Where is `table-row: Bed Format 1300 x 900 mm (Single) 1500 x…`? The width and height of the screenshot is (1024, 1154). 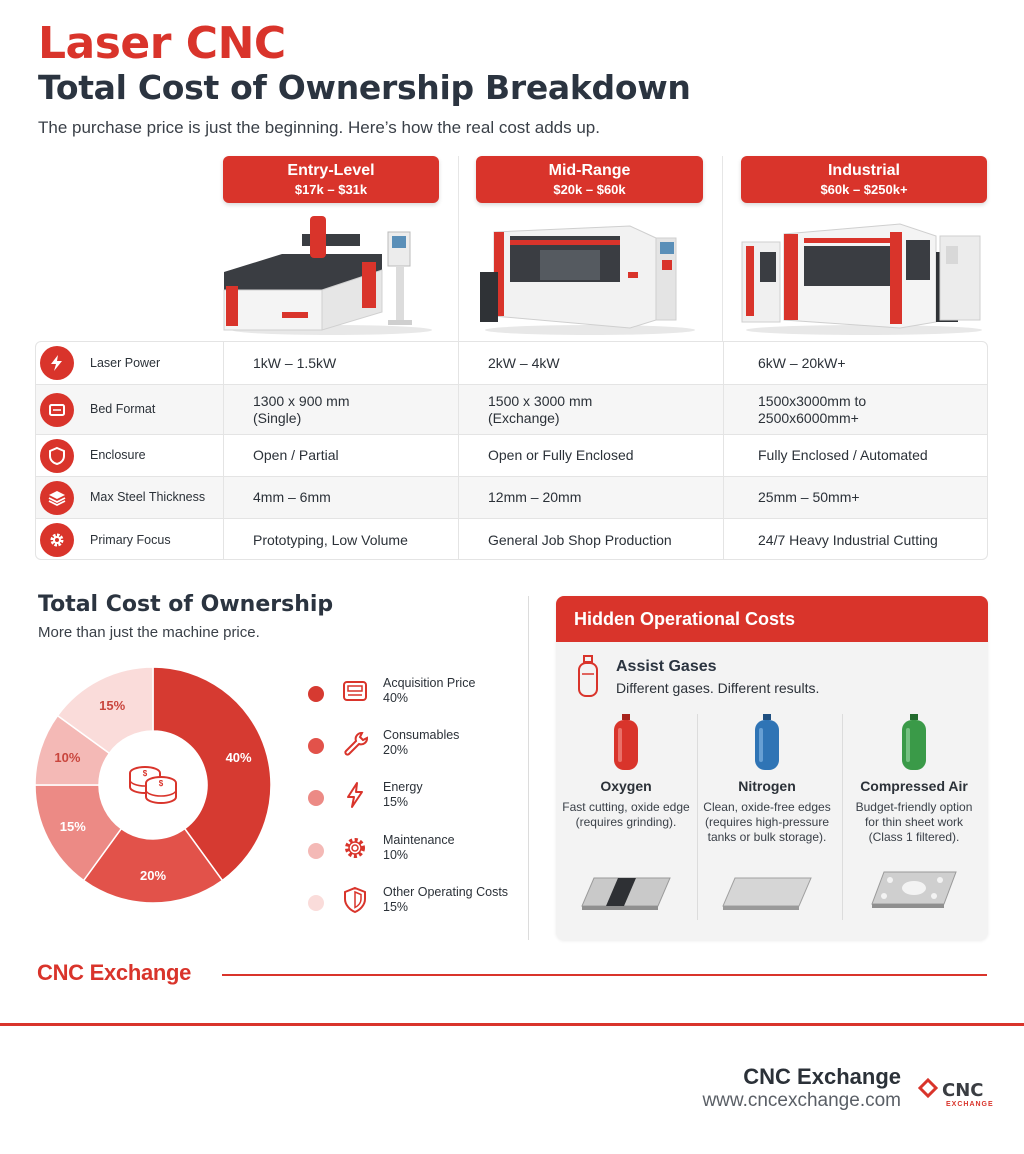
table-row: Bed Format 1300 x 900 mm (Single) 1500 x… is located at coordinates (511, 410).